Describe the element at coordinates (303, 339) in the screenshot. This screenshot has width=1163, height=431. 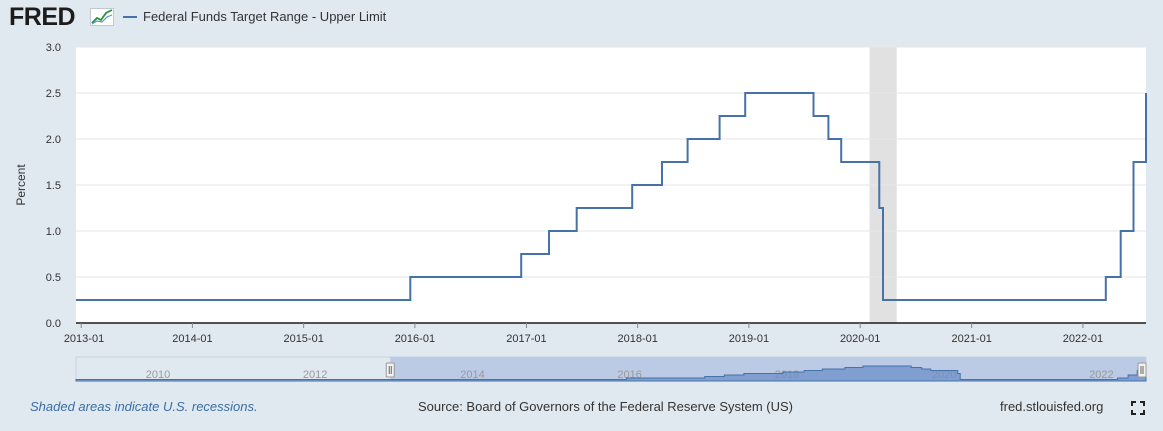
I see `x-tick-label: 2015-01` at that location.